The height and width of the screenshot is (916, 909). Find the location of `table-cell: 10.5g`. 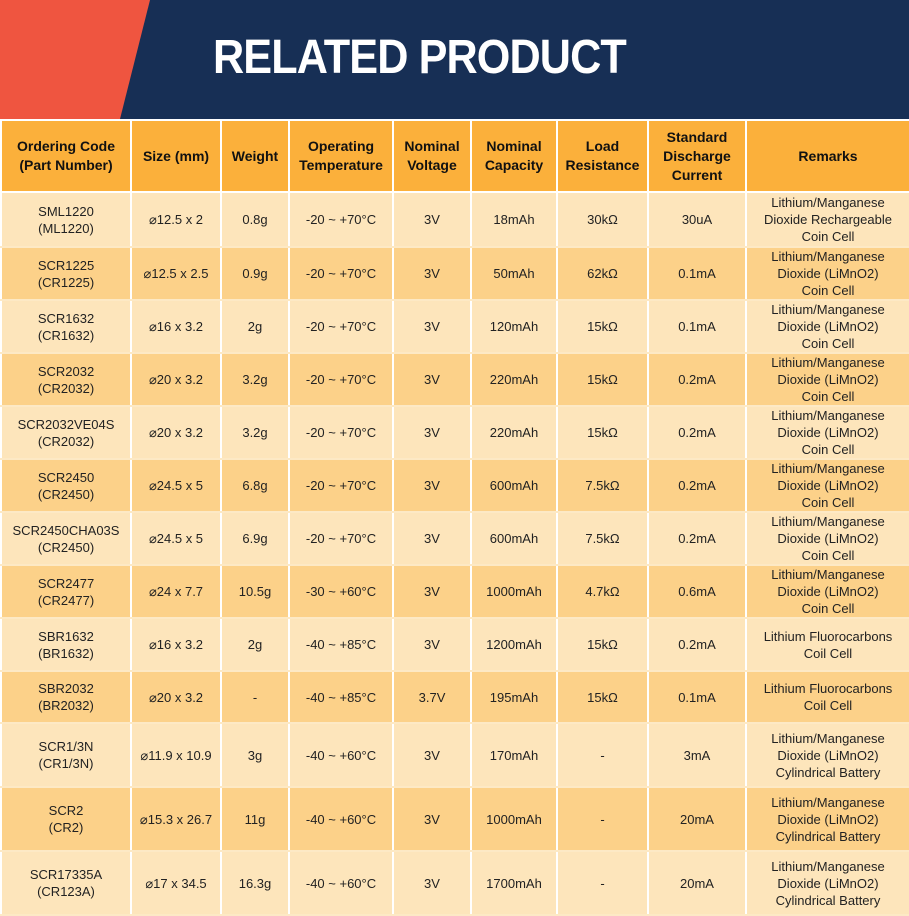

table-cell: 10.5g is located at coordinates (255, 592).